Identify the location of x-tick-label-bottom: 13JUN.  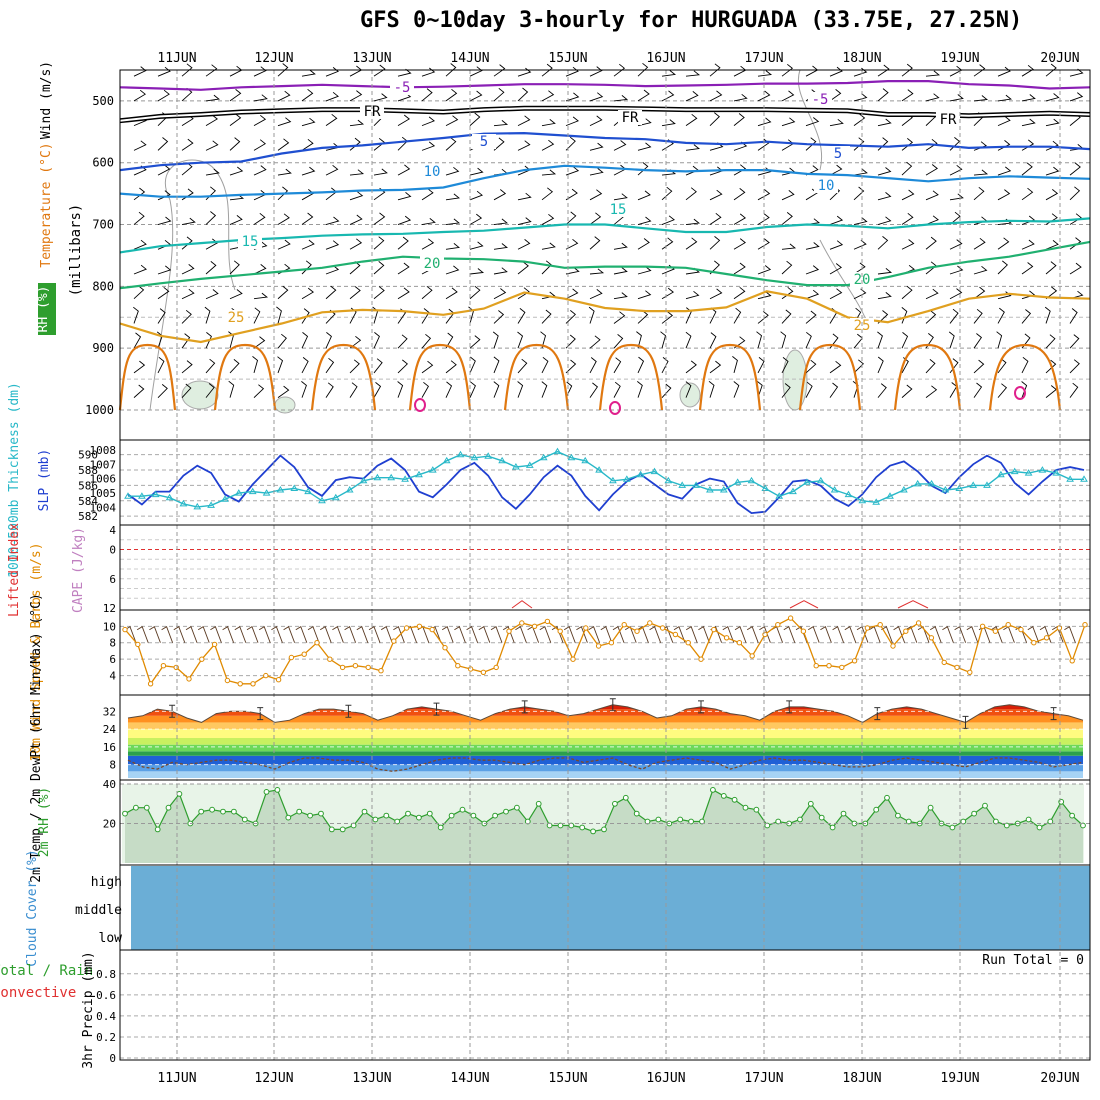
(371, 1078).